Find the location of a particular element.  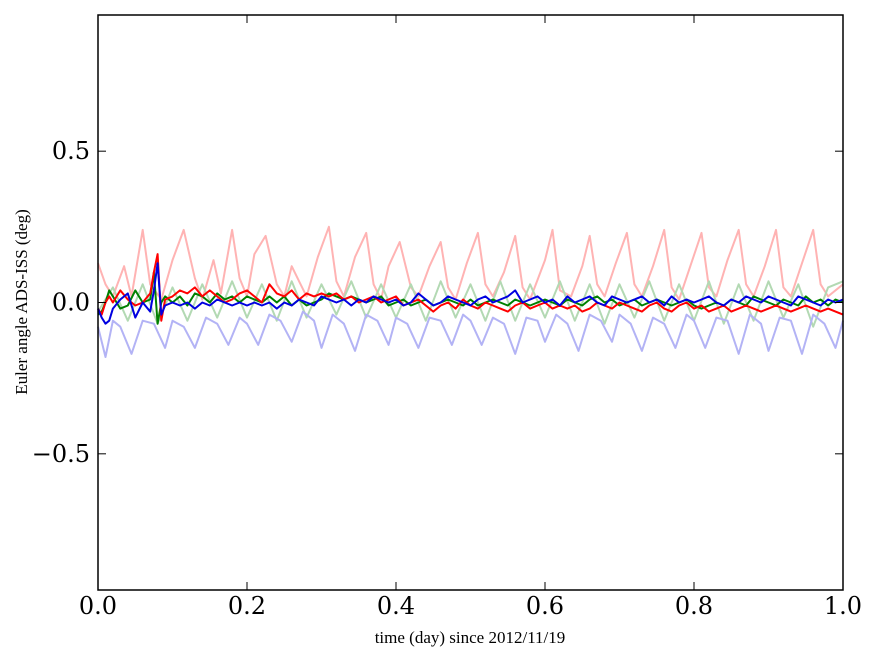

x-axis-label: time (day) since 2012/11/19 is located at coordinates (470, 637).